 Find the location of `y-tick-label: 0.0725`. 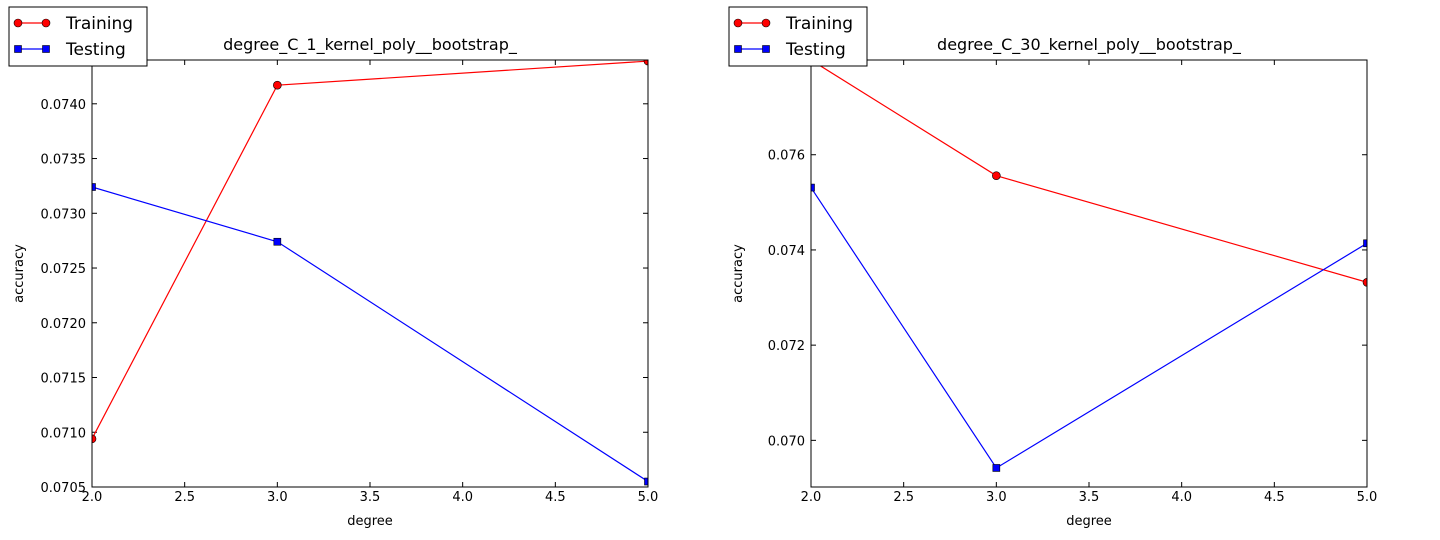

y-tick-label: 0.0725 is located at coordinates (64, 269).